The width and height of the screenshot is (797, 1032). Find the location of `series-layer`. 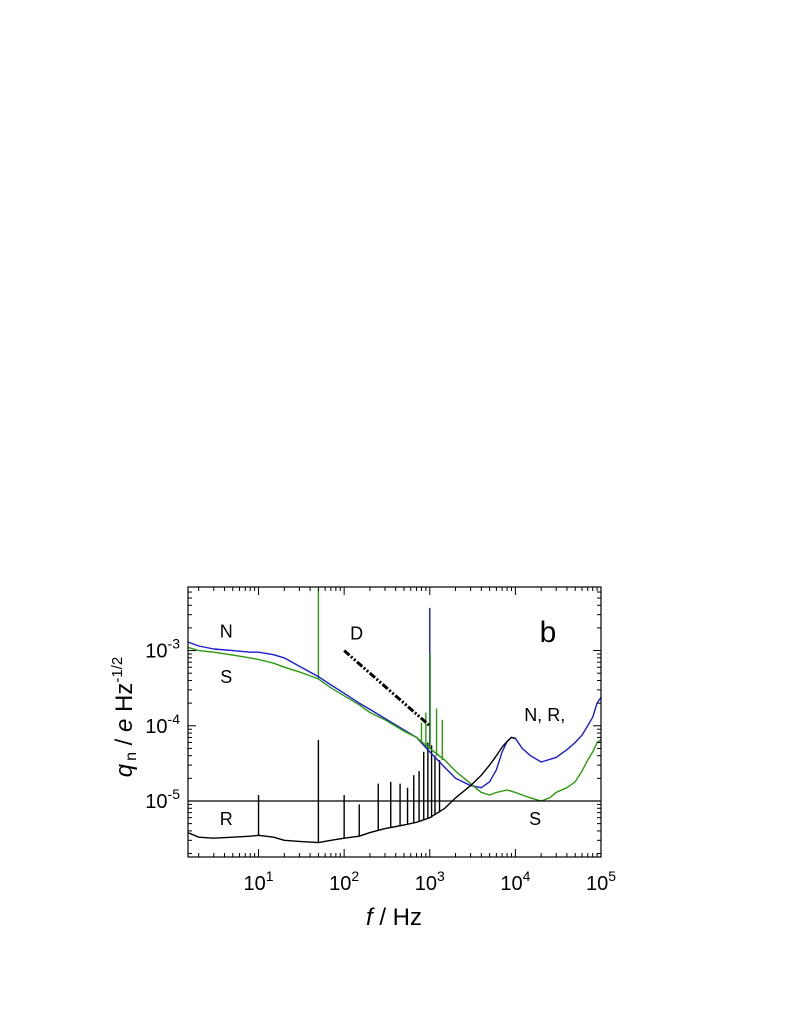

series-layer is located at coordinates (394, 742).